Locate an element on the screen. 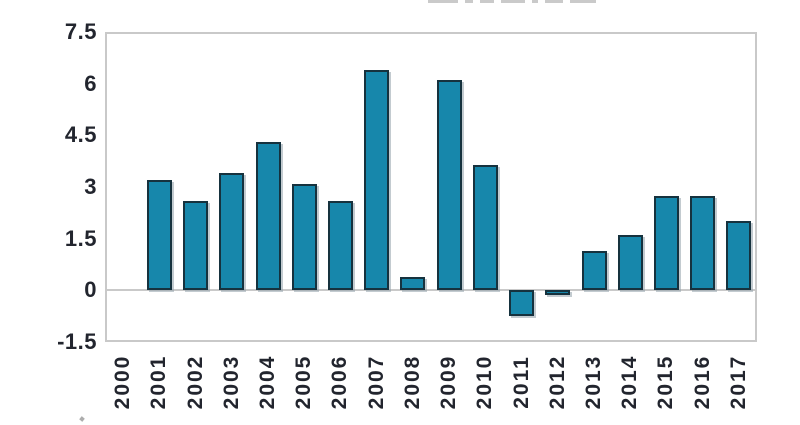 The height and width of the screenshot is (425, 800). x-tick-2001: 2001 is located at coordinates (159, 382).